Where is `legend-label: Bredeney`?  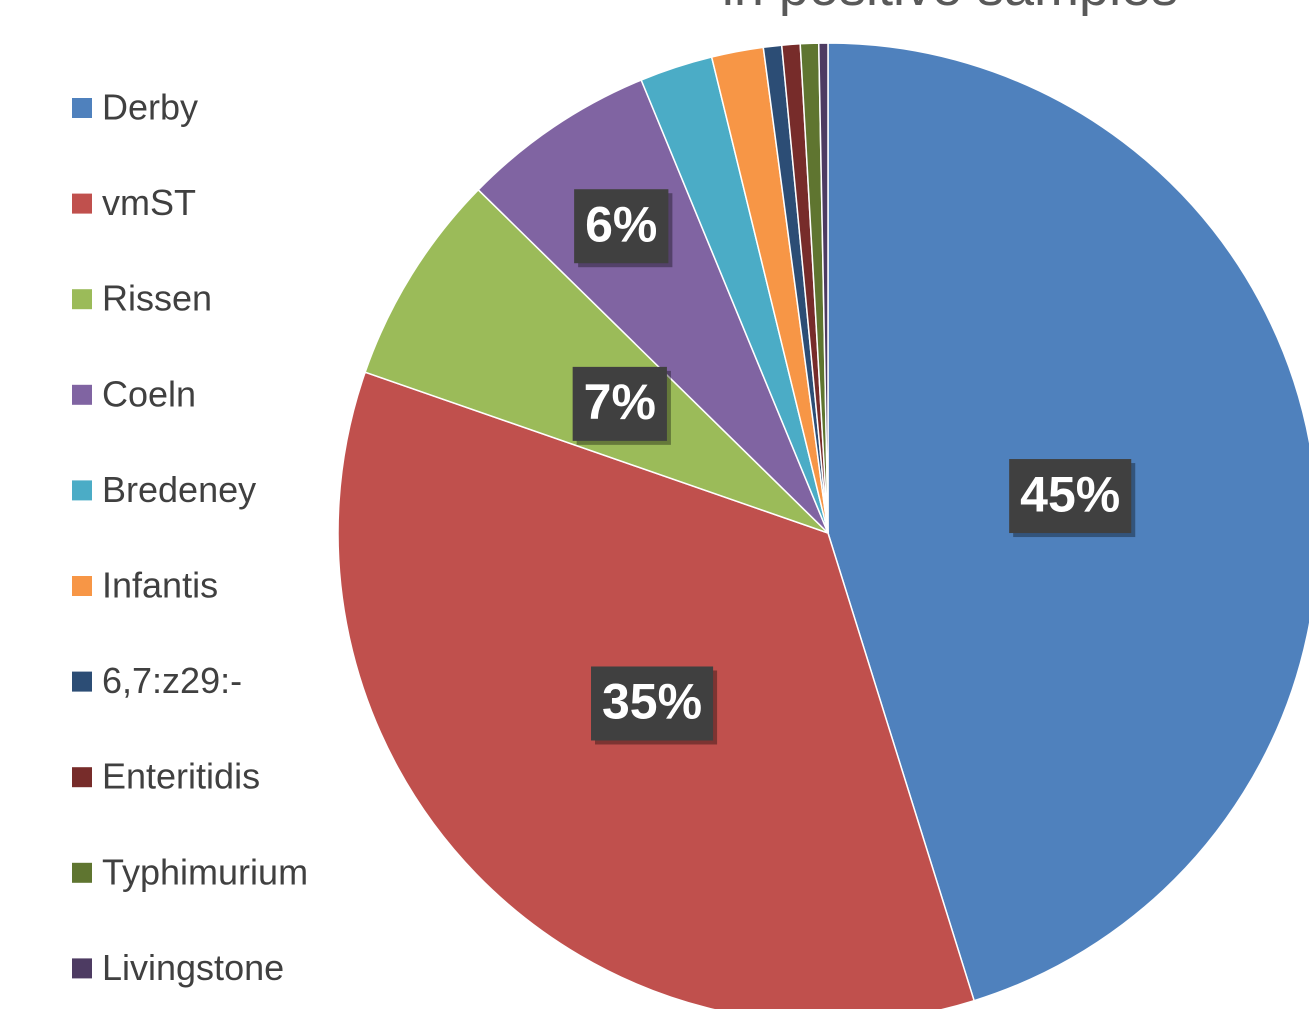 legend-label: Bredeney is located at coordinates (179, 489).